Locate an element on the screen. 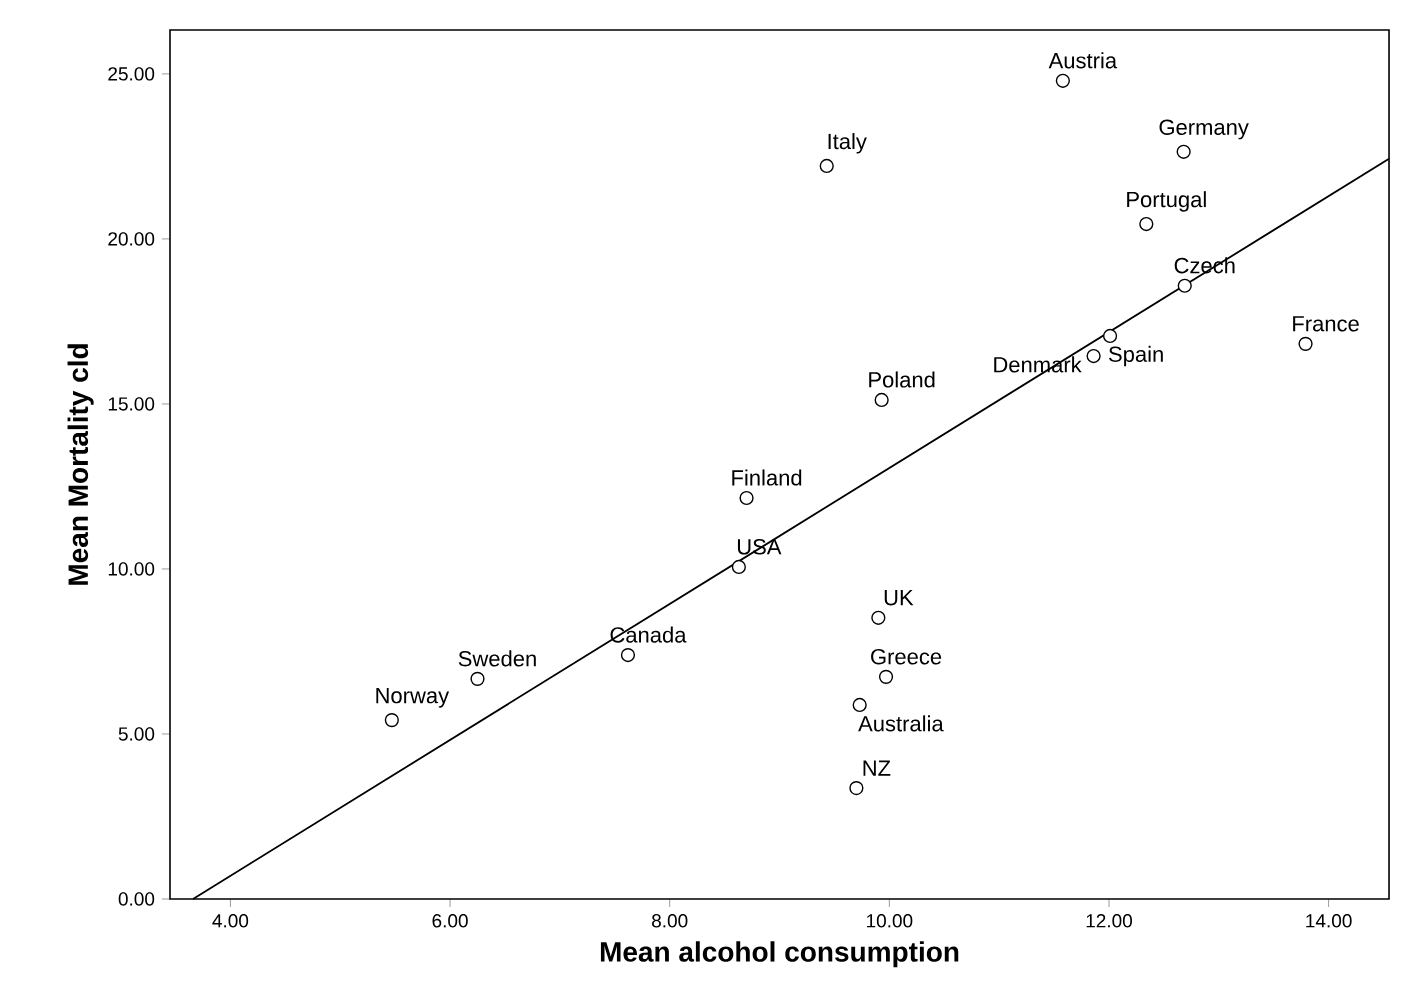  x-tick-label: 6.00 is located at coordinates (450, 921).